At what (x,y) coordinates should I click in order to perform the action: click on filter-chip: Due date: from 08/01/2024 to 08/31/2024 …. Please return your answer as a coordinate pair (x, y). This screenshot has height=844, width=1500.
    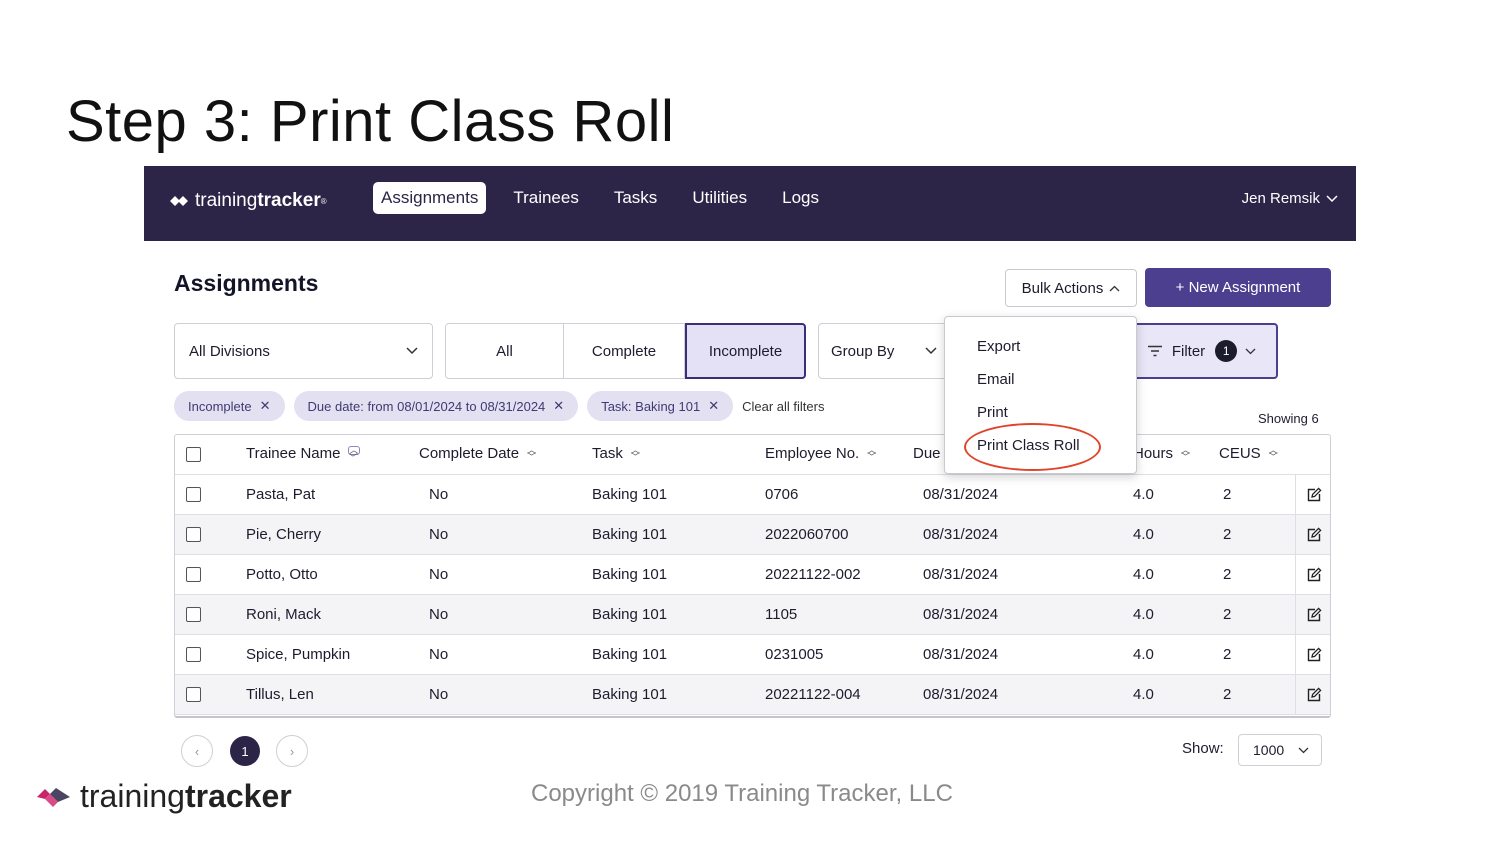
    Looking at the image, I should click on (436, 406).